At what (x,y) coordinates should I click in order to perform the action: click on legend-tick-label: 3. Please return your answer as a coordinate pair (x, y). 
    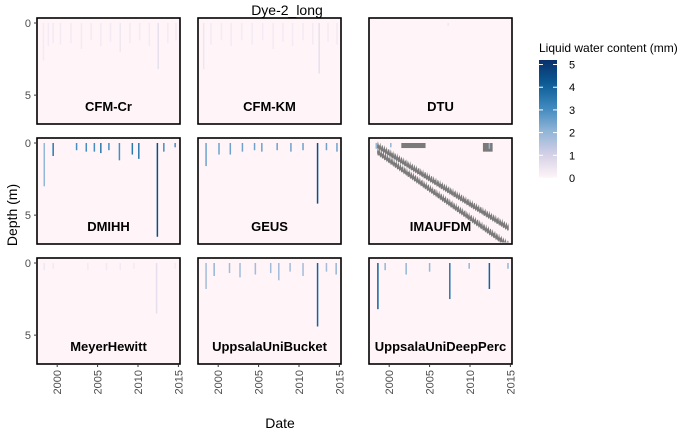
    Looking at the image, I should click on (572, 111).